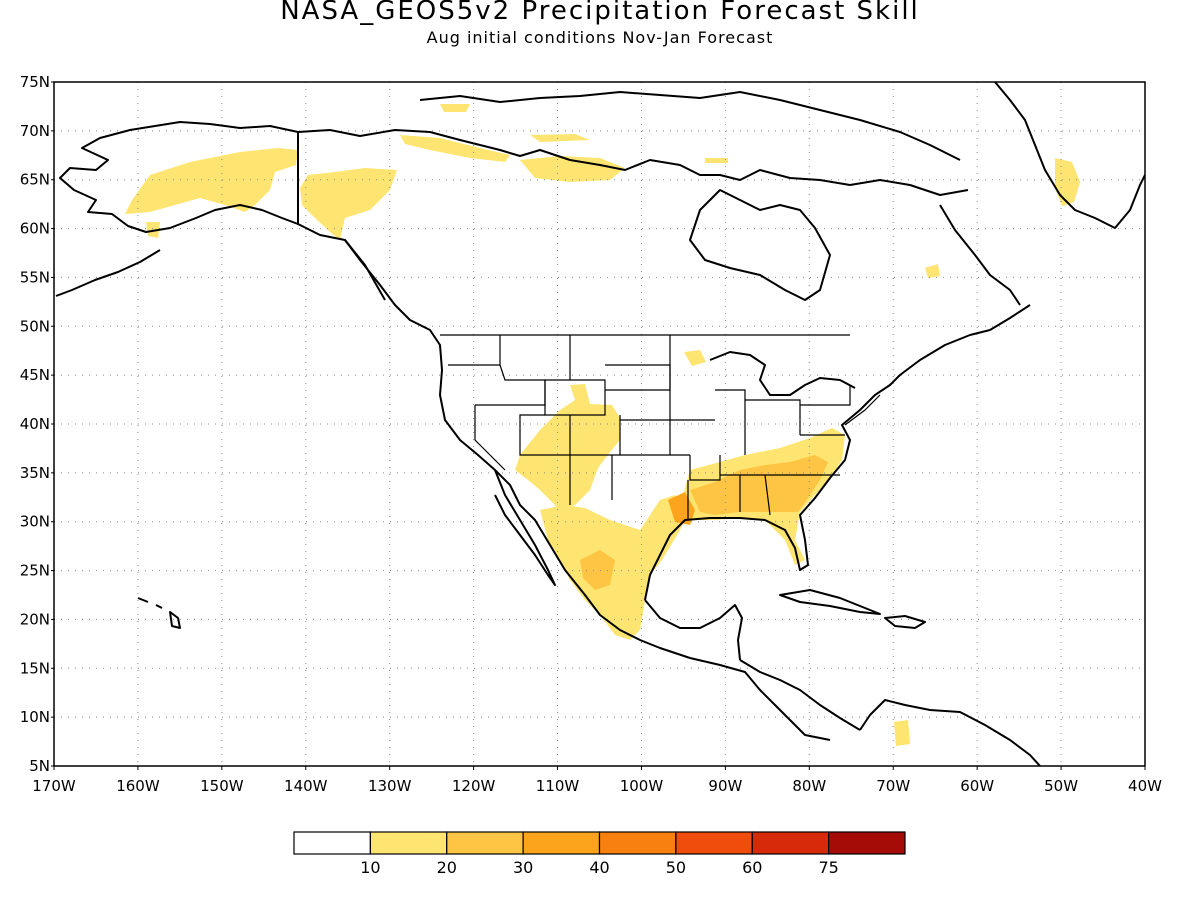 The height and width of the screenshot is (900, 1200). Describe the element at coordinates (980, 255) in the screenshot. I see `coast-labrador` at that location.